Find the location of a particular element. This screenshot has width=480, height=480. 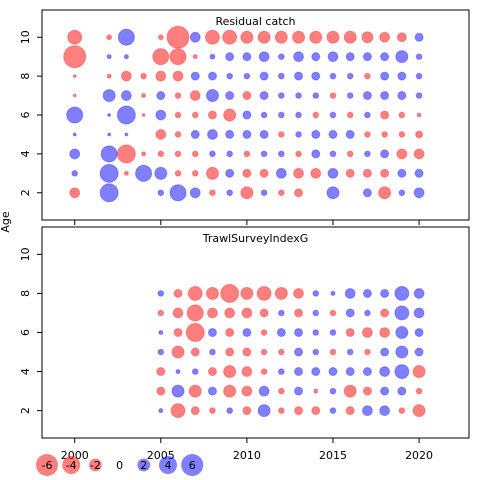

y-axis-label: Age is located at coordinates (6, 222).